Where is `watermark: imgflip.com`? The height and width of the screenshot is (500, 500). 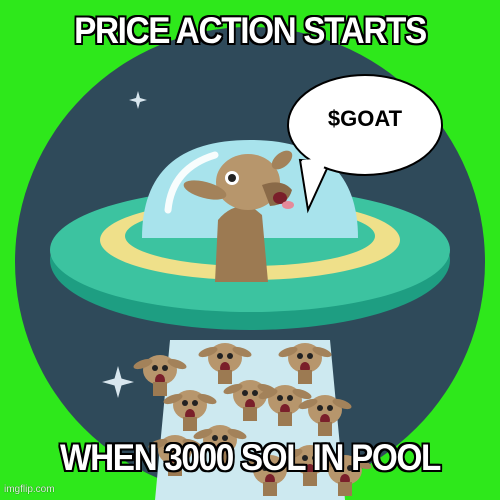 watermark: imgflip.com is located at coordinates (29, 489).